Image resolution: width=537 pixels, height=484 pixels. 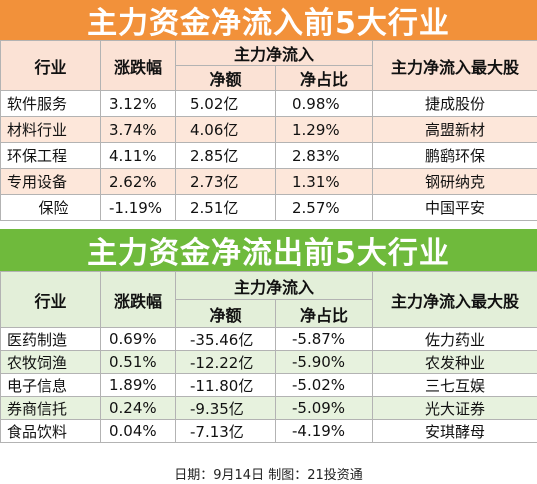 I want to click on table-row: 券商信托 0.24% -9.35亿 -5.09% 光大证券, so click(x=268, y=408).